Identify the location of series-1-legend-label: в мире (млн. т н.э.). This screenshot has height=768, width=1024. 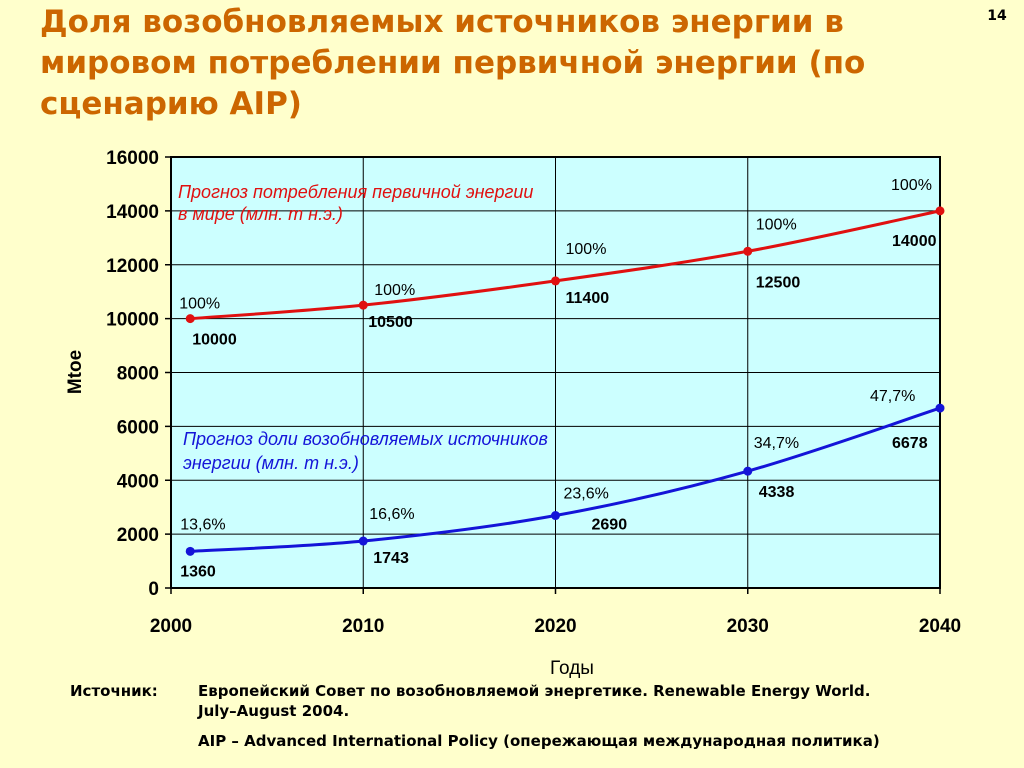
(260, 214).